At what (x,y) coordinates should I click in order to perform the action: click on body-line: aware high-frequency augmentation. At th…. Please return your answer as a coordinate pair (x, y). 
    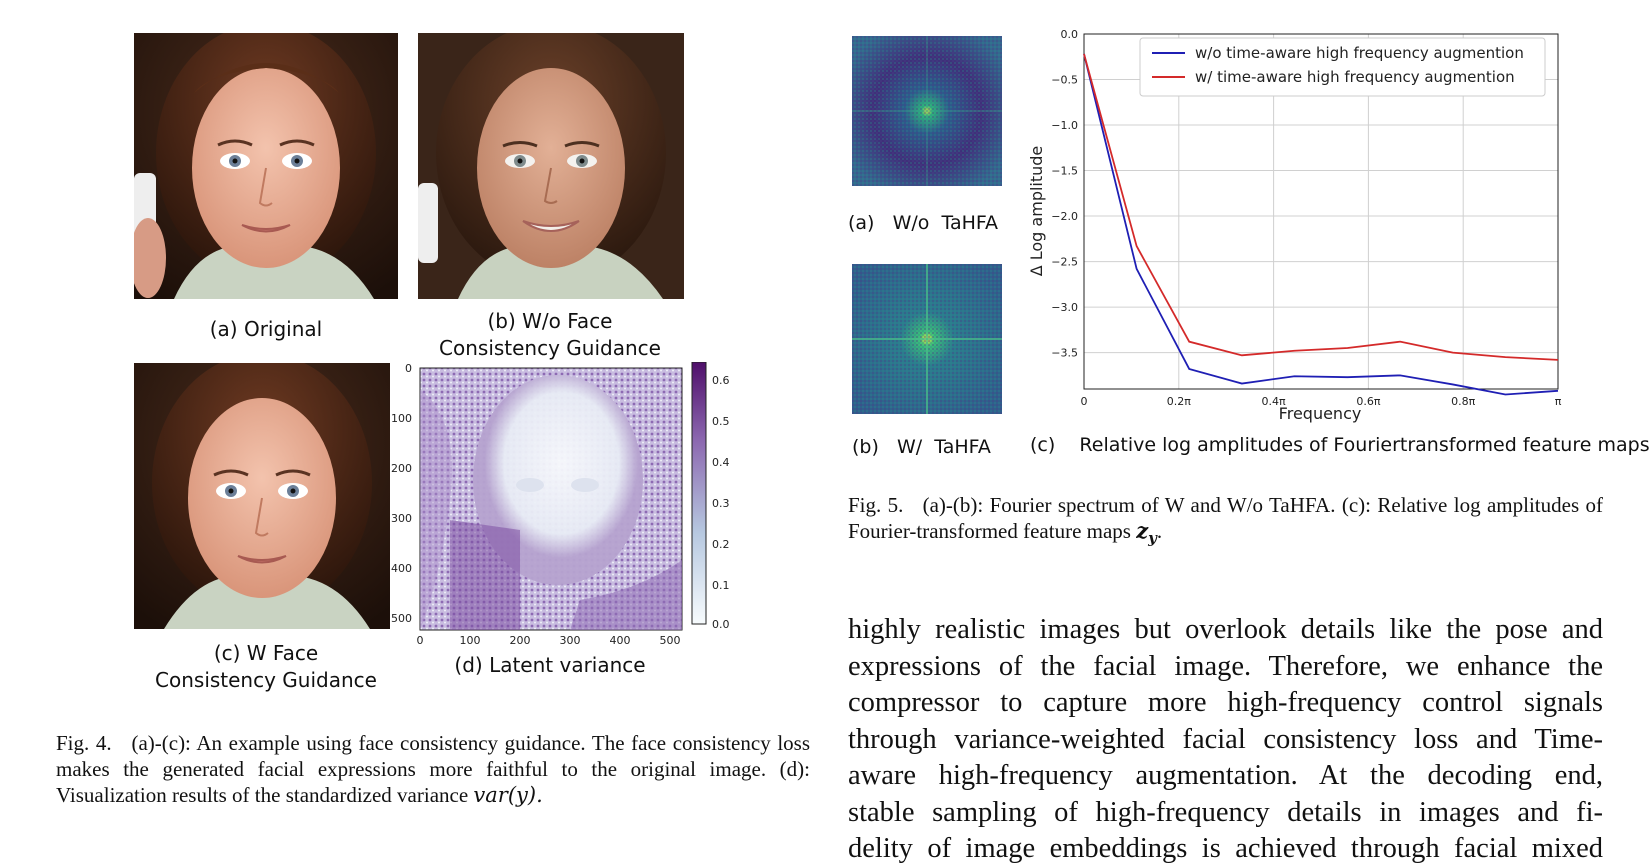
    Looking at the image, I should click on (1225, 776).